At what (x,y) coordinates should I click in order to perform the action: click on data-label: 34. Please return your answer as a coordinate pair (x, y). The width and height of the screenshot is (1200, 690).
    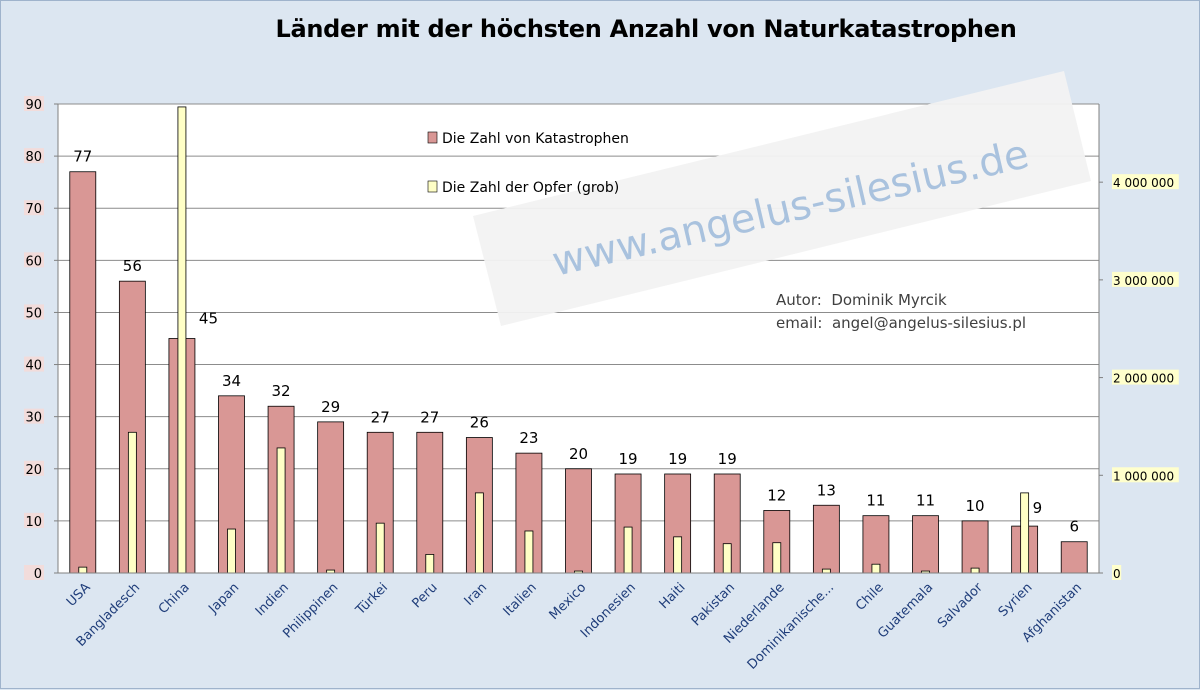
    Looking at the image, I should click on (231, 381).